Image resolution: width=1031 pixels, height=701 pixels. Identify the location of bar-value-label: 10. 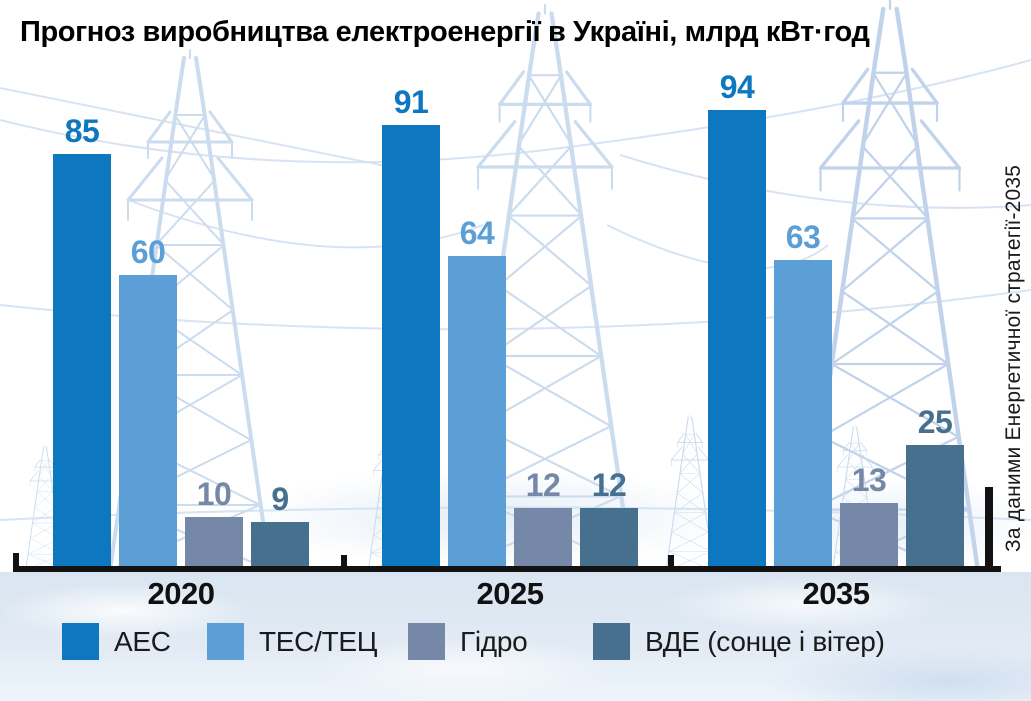
(214, 494).